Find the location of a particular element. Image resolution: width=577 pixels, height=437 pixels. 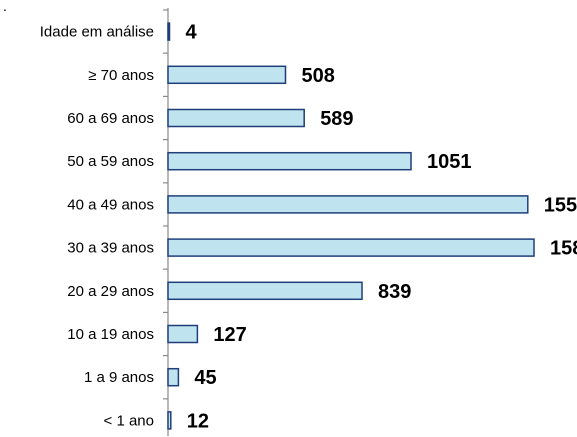

data-label: 589 is located at coordinates (336, 119).